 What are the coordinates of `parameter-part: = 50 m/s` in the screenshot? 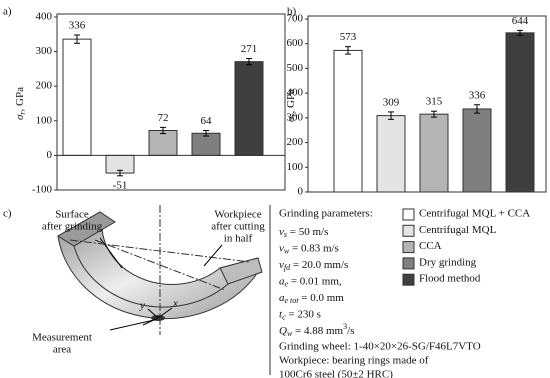 It's located at (307, 232).